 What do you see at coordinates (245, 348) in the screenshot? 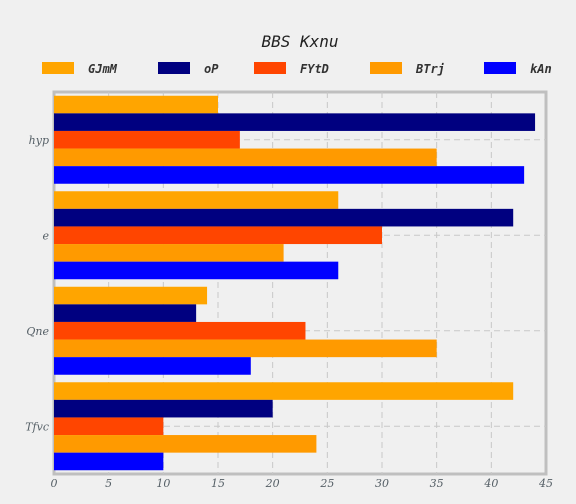
I see `bar-BTrj-Qne` at bounding box center [245, 348].